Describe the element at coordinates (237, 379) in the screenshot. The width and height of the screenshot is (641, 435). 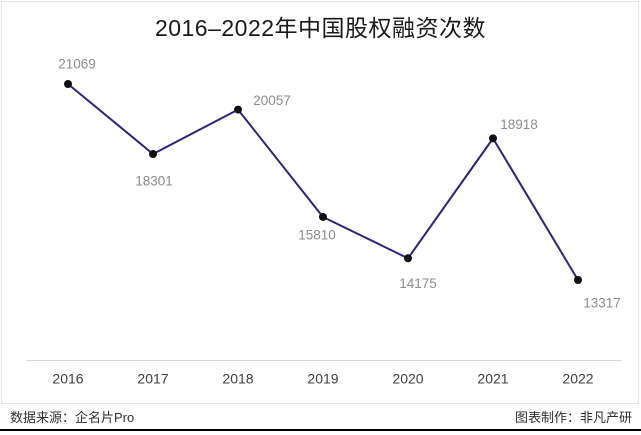
I see `x-tick-label: 2018` at that location.